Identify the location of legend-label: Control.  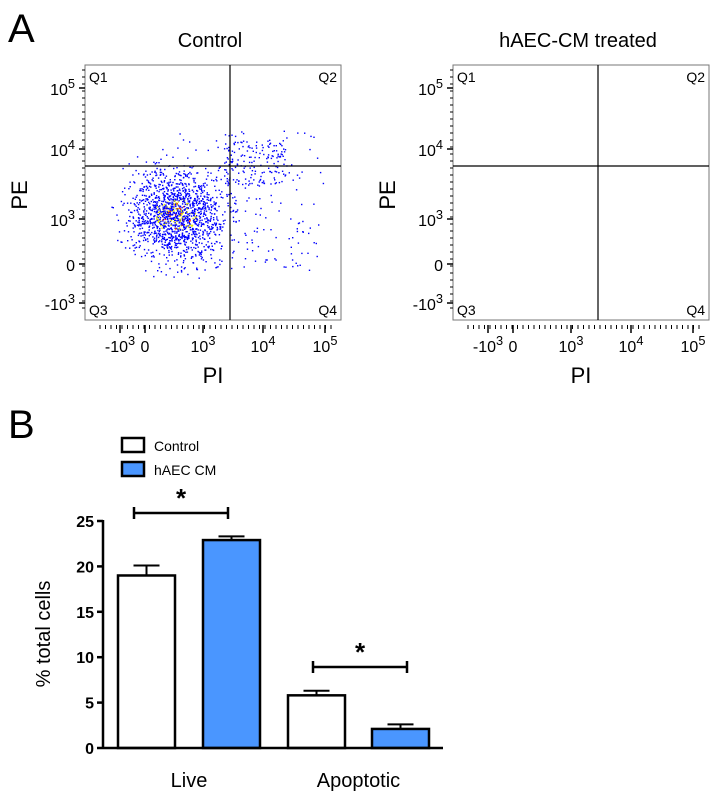
(176, 446).